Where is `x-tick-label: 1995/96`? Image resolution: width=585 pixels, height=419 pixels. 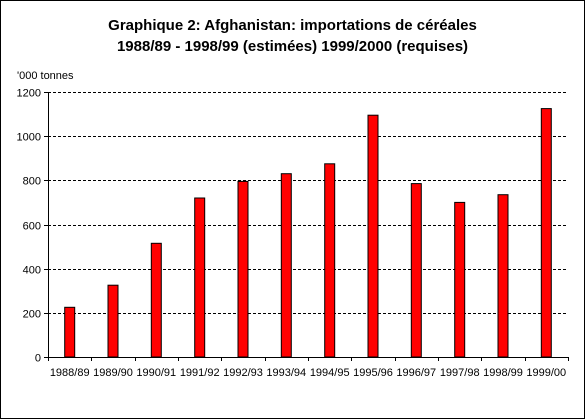 x-tick-label: 1995/96 is located at coordinates (373, 373).